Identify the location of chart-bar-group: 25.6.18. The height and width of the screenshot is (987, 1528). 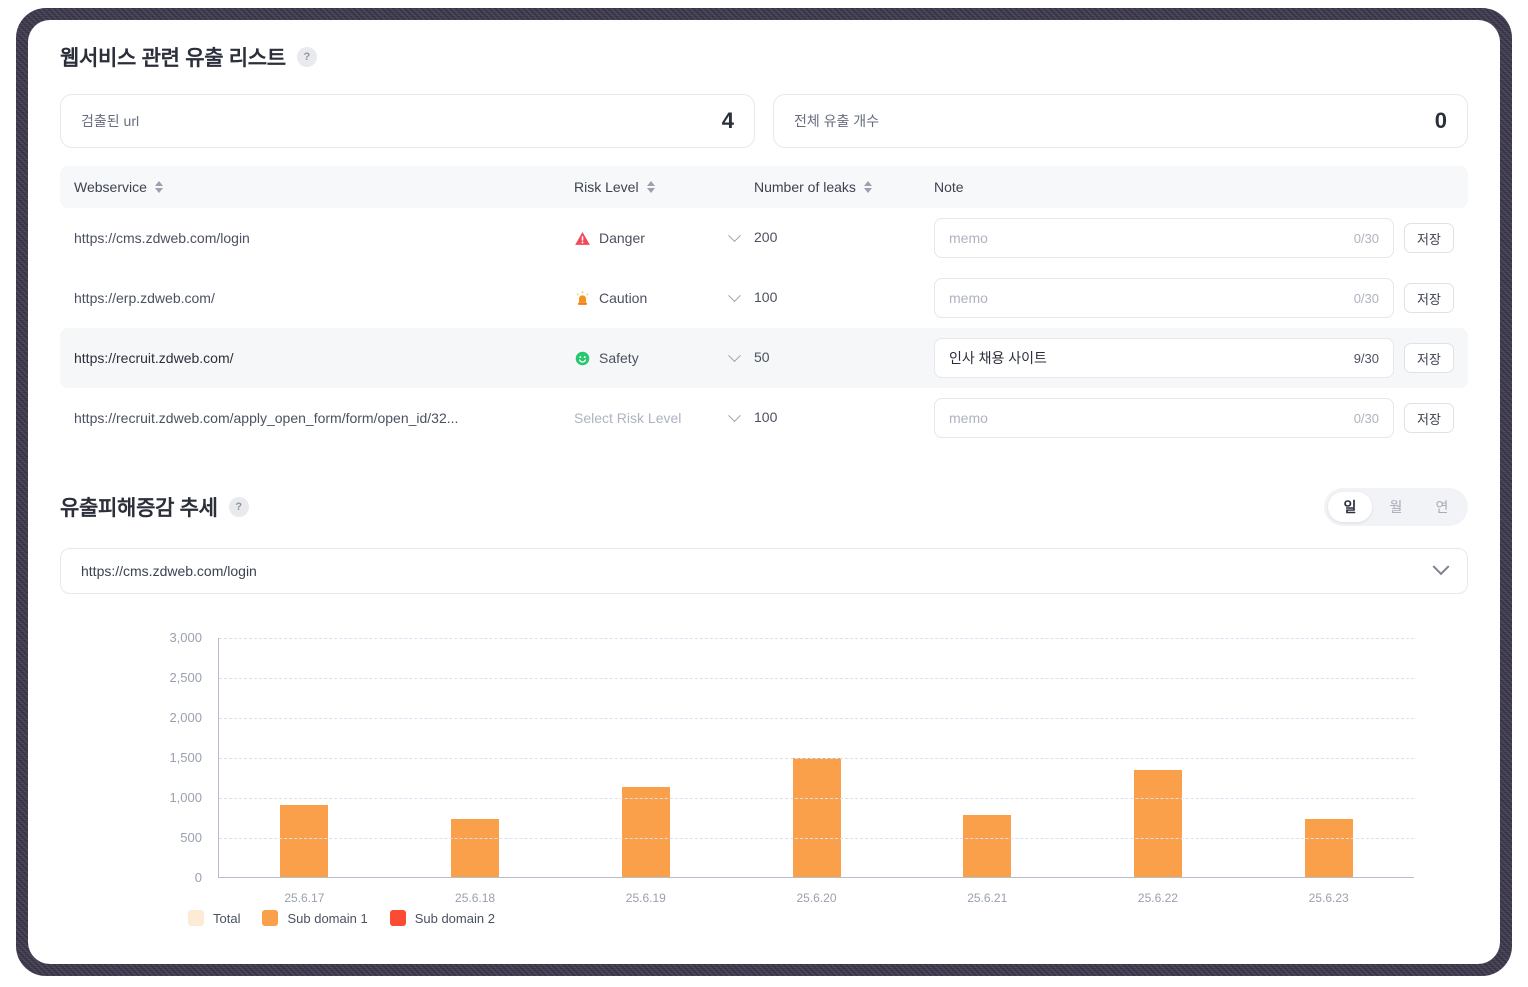
(475, 771).